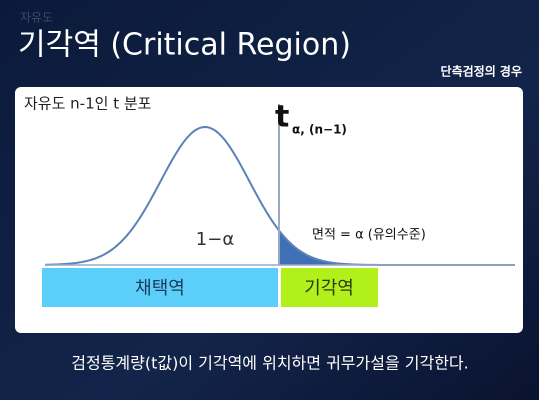 Image resolution: width=539 pixels, height=400 pixels. What do you see at coordinates (369, 235) in the screenshot?
I see `area-label: 면적 = α (유의수준)` at bounding box center [369, 235].